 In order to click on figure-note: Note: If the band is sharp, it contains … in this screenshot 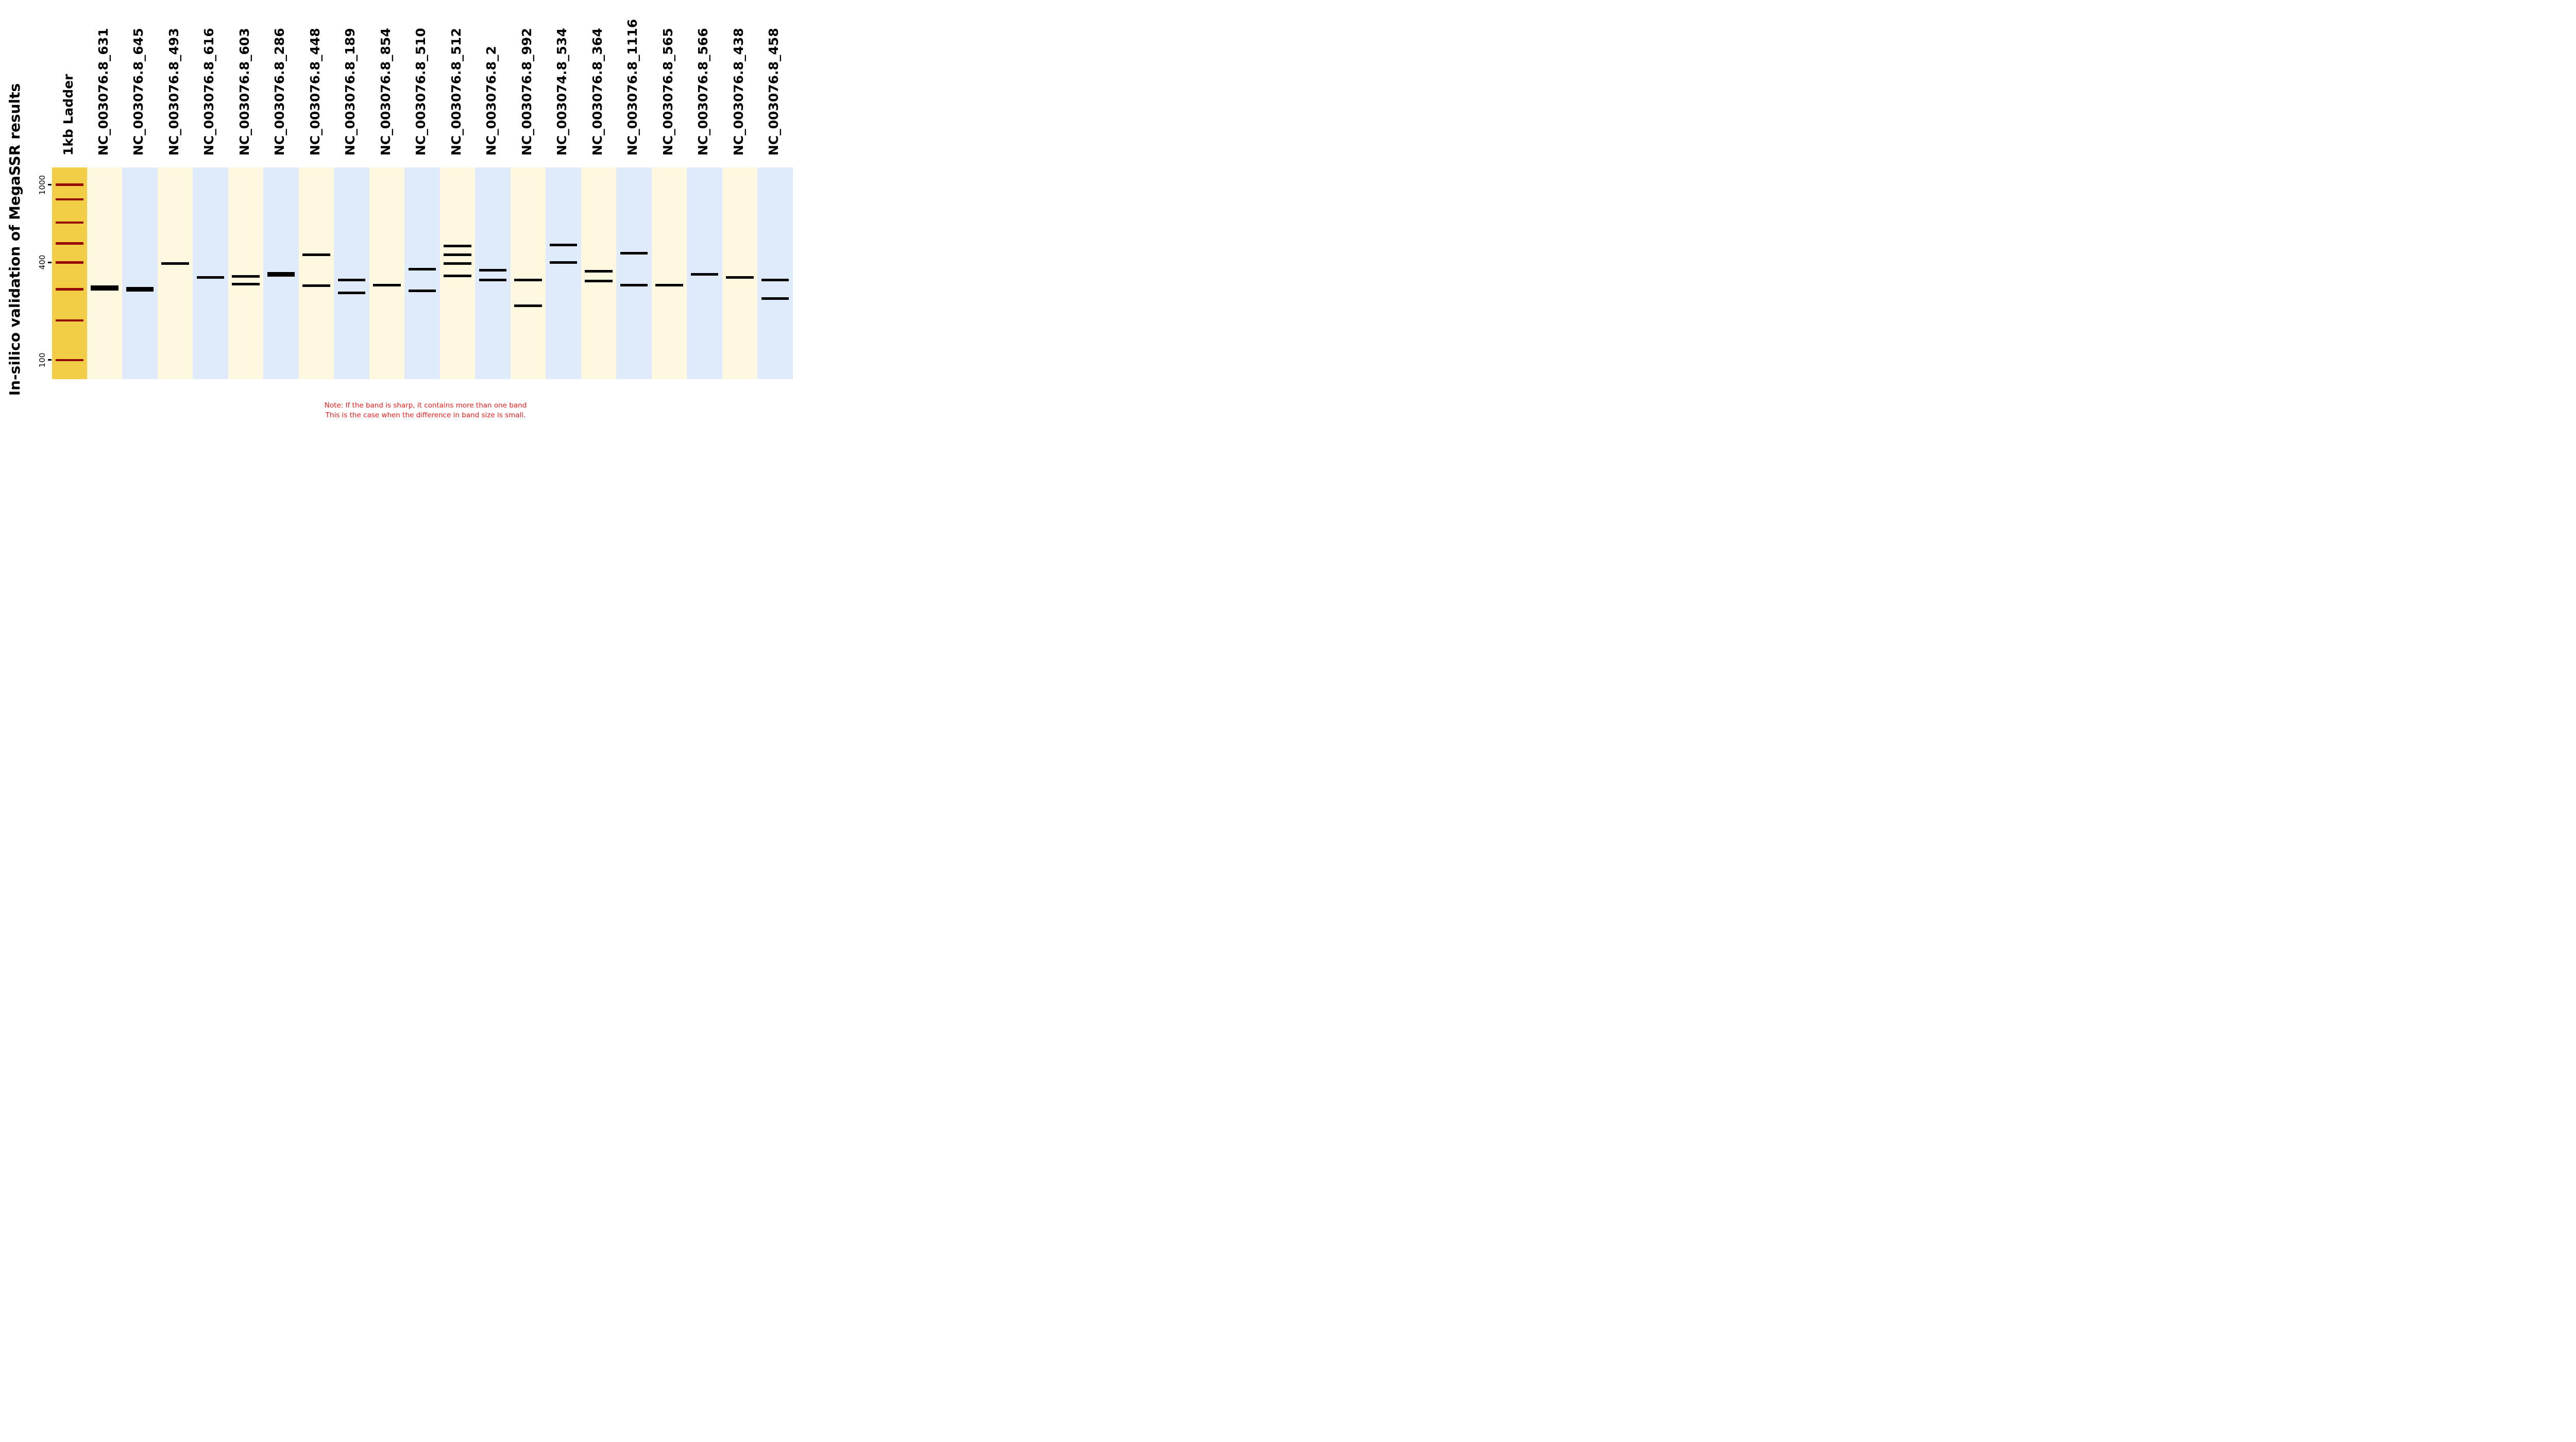, I will do `click(426, 411)`.